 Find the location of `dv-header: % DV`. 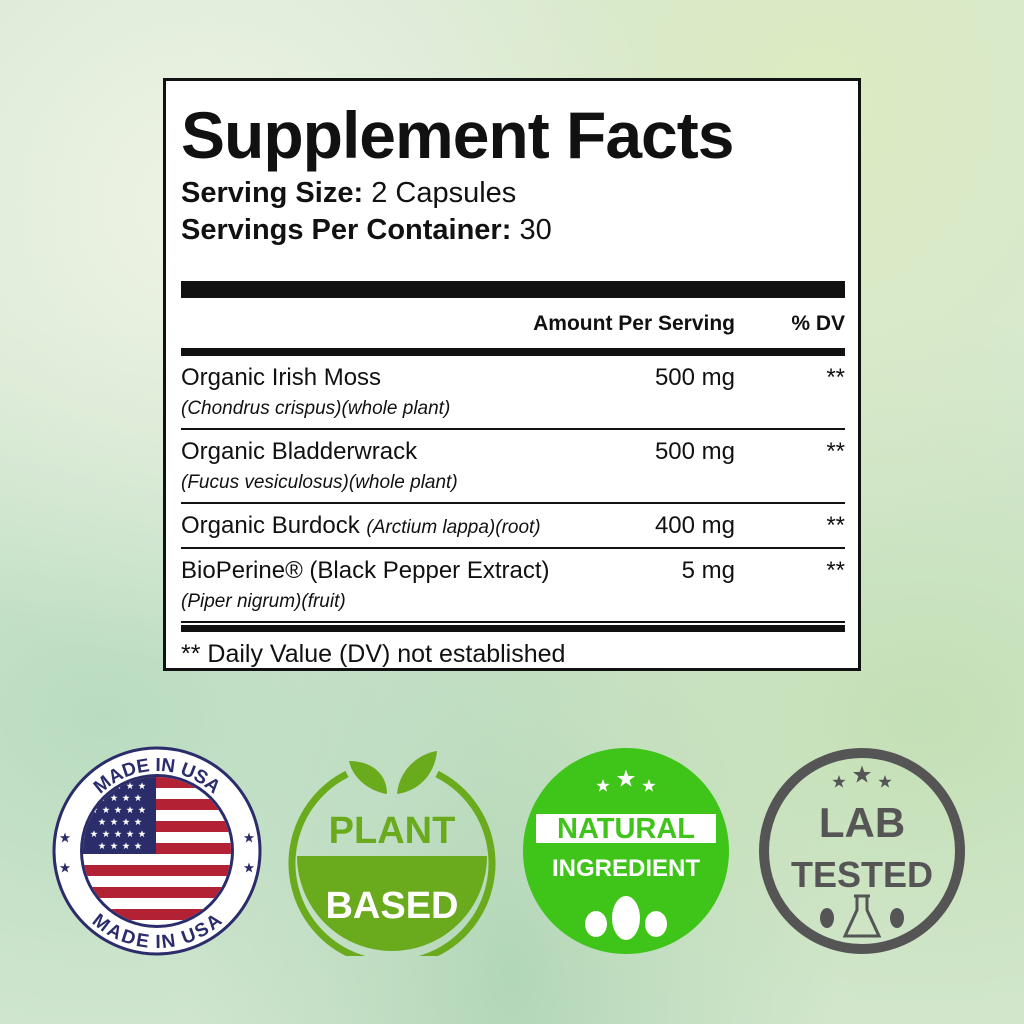

dv-header: % DV is located at coordinates (818, 323).